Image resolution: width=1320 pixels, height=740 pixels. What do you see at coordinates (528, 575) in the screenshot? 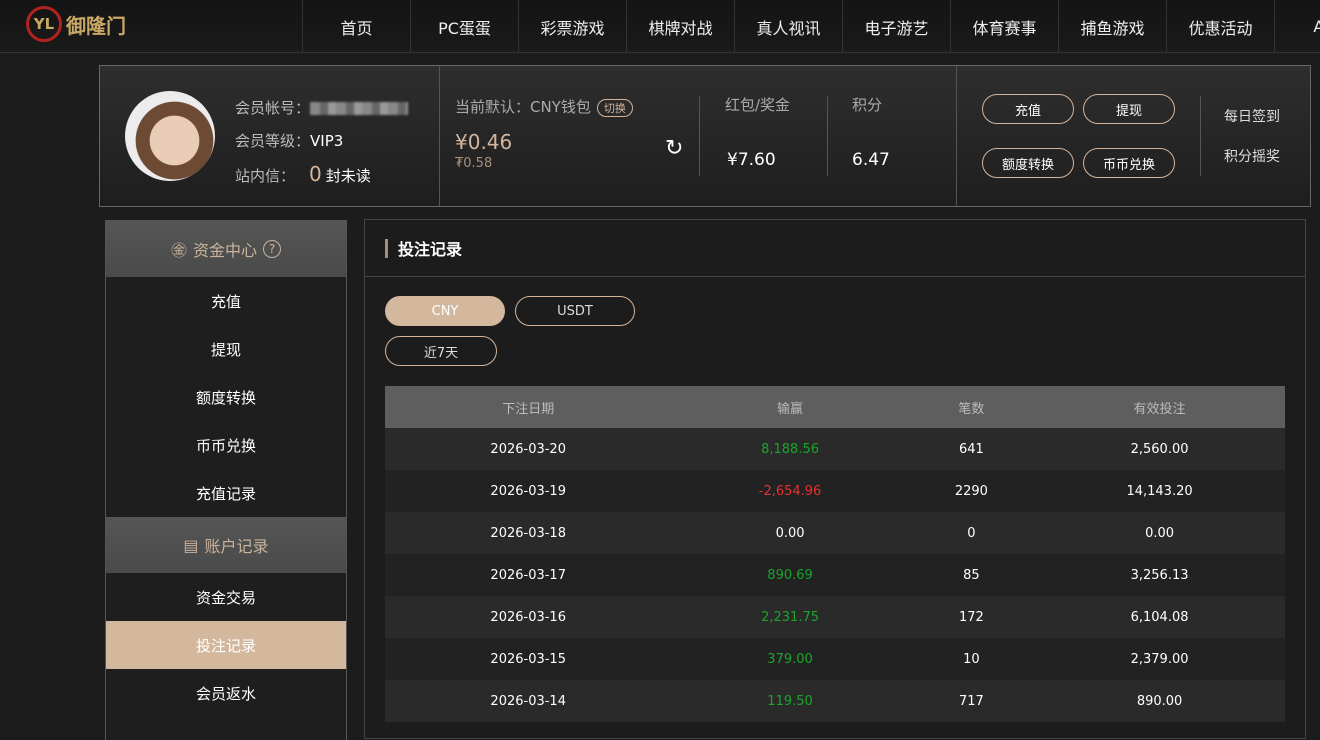
I see `cell-date: 2026-03-17` at bounding box center [528, 575].